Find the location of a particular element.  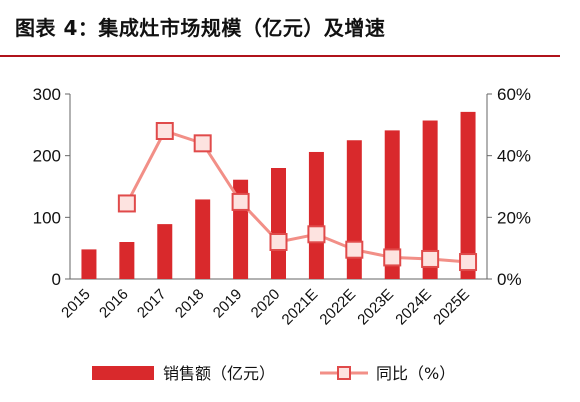

x-tick-label: 2015 is located at coordinates (76, 304).